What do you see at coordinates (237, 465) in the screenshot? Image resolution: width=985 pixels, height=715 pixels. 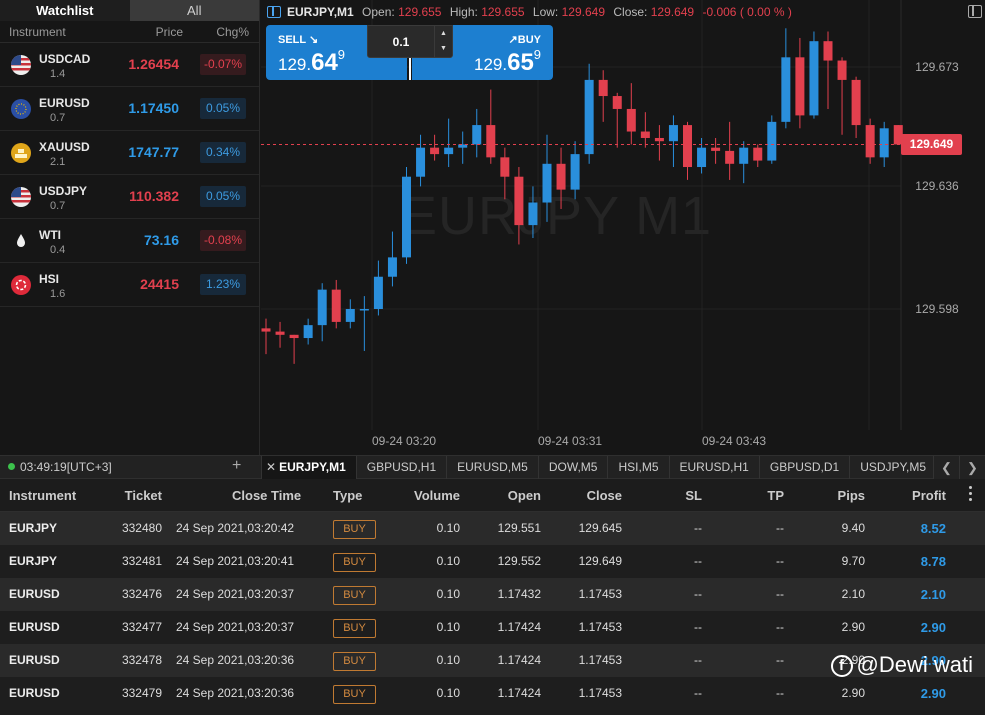 I see `add-chart-button: +` at bounding box center [237, 465].